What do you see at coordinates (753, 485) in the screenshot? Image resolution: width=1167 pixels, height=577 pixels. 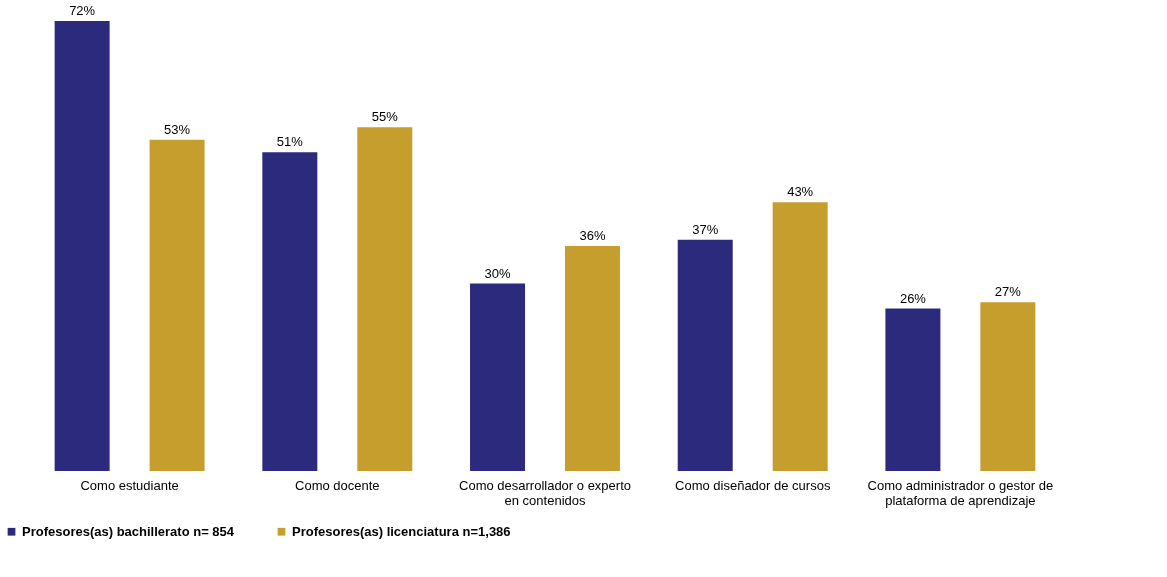 I see `x-tick-label: Como diseñador de cursos` at bounding box center [753, 485].